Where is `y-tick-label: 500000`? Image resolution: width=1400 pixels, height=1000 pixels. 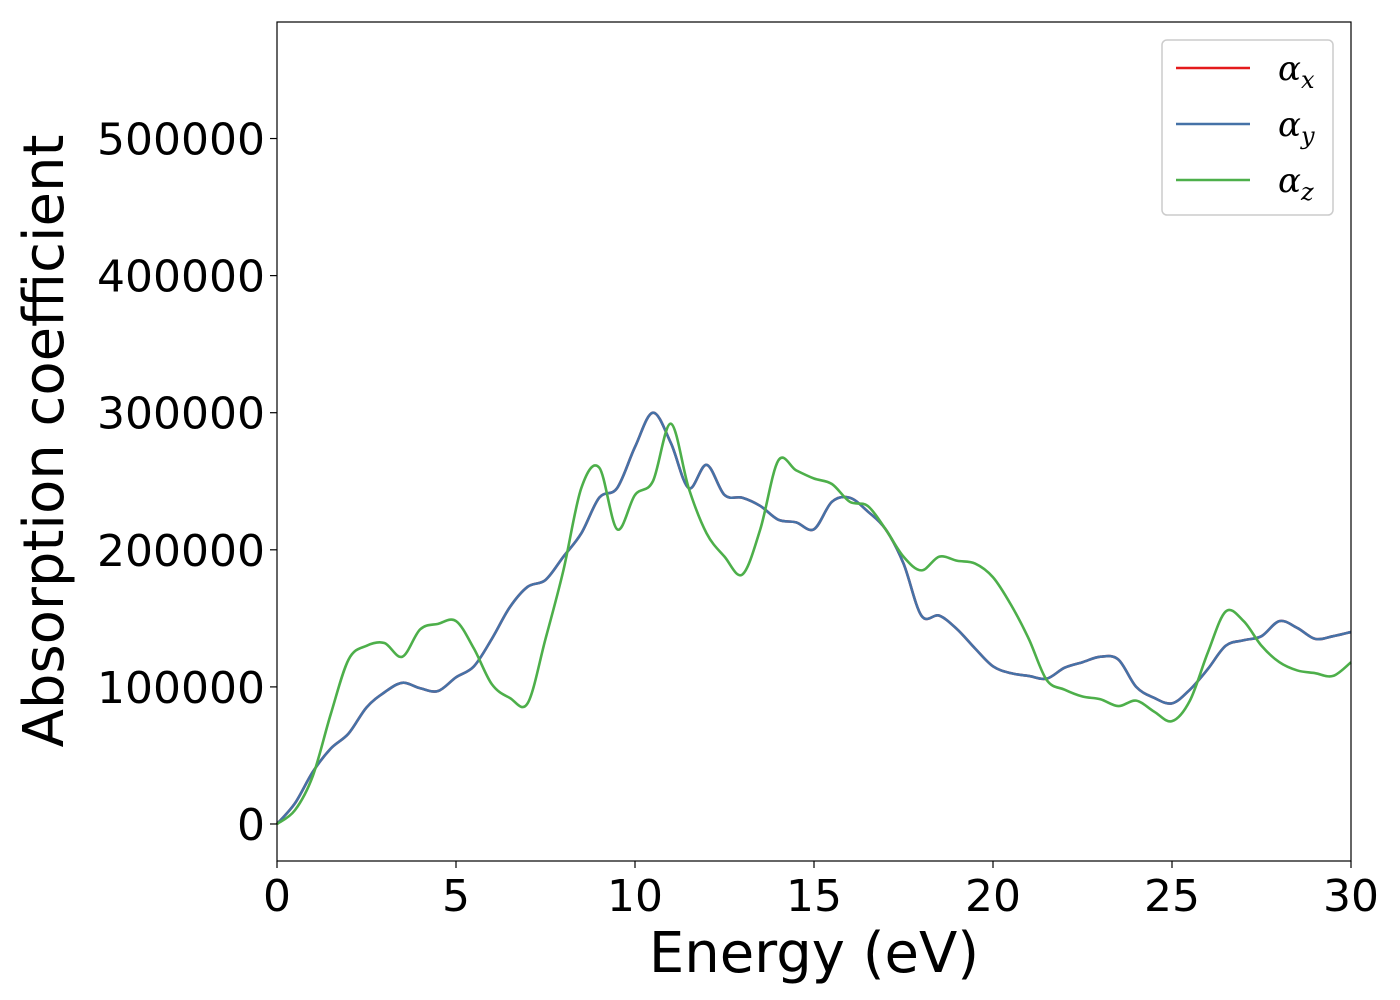 y-tick-label: 500000 is located at coordinates (181, 140).